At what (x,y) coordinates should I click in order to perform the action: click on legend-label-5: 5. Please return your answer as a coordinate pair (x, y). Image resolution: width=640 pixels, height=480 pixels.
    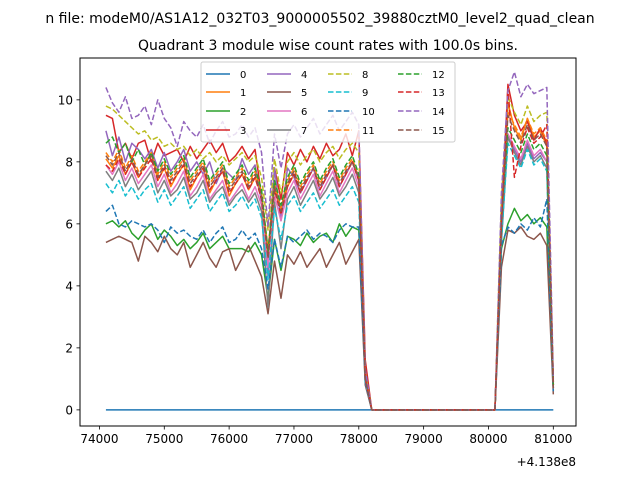
    Looking at the image, I should click on (304, 93).